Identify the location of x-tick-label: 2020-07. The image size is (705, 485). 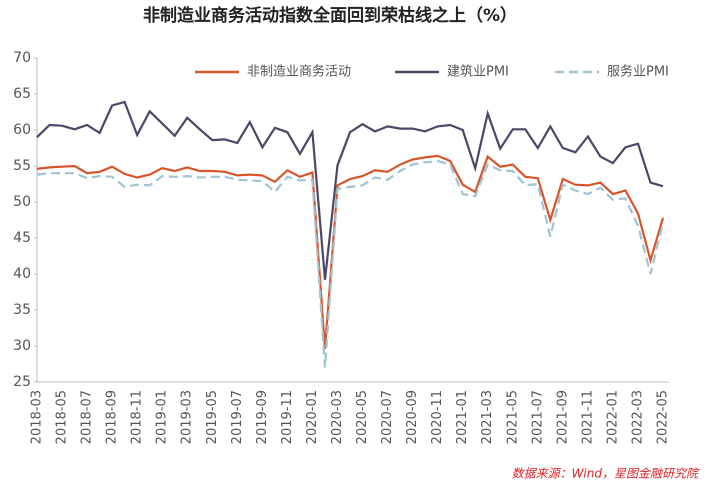
(387, 417).